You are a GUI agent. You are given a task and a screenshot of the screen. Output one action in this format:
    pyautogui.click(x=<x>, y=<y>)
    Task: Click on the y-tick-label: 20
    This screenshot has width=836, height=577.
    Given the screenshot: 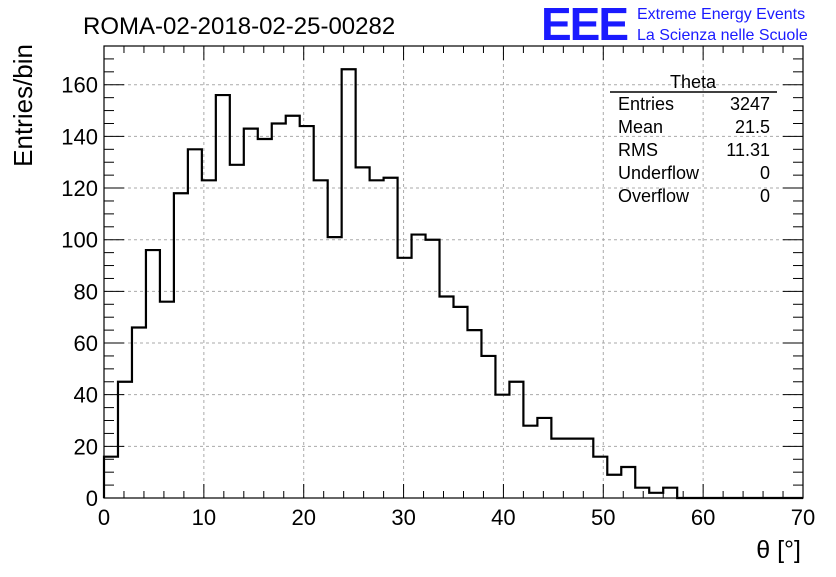 What is the action you would take?
    pyautogui.click(x=86, y=446)
    